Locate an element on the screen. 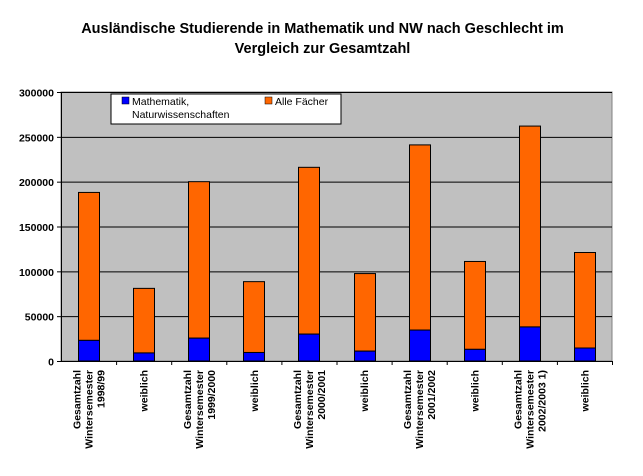  y-tick-label: 250000 is located at coordinates (36, 138).